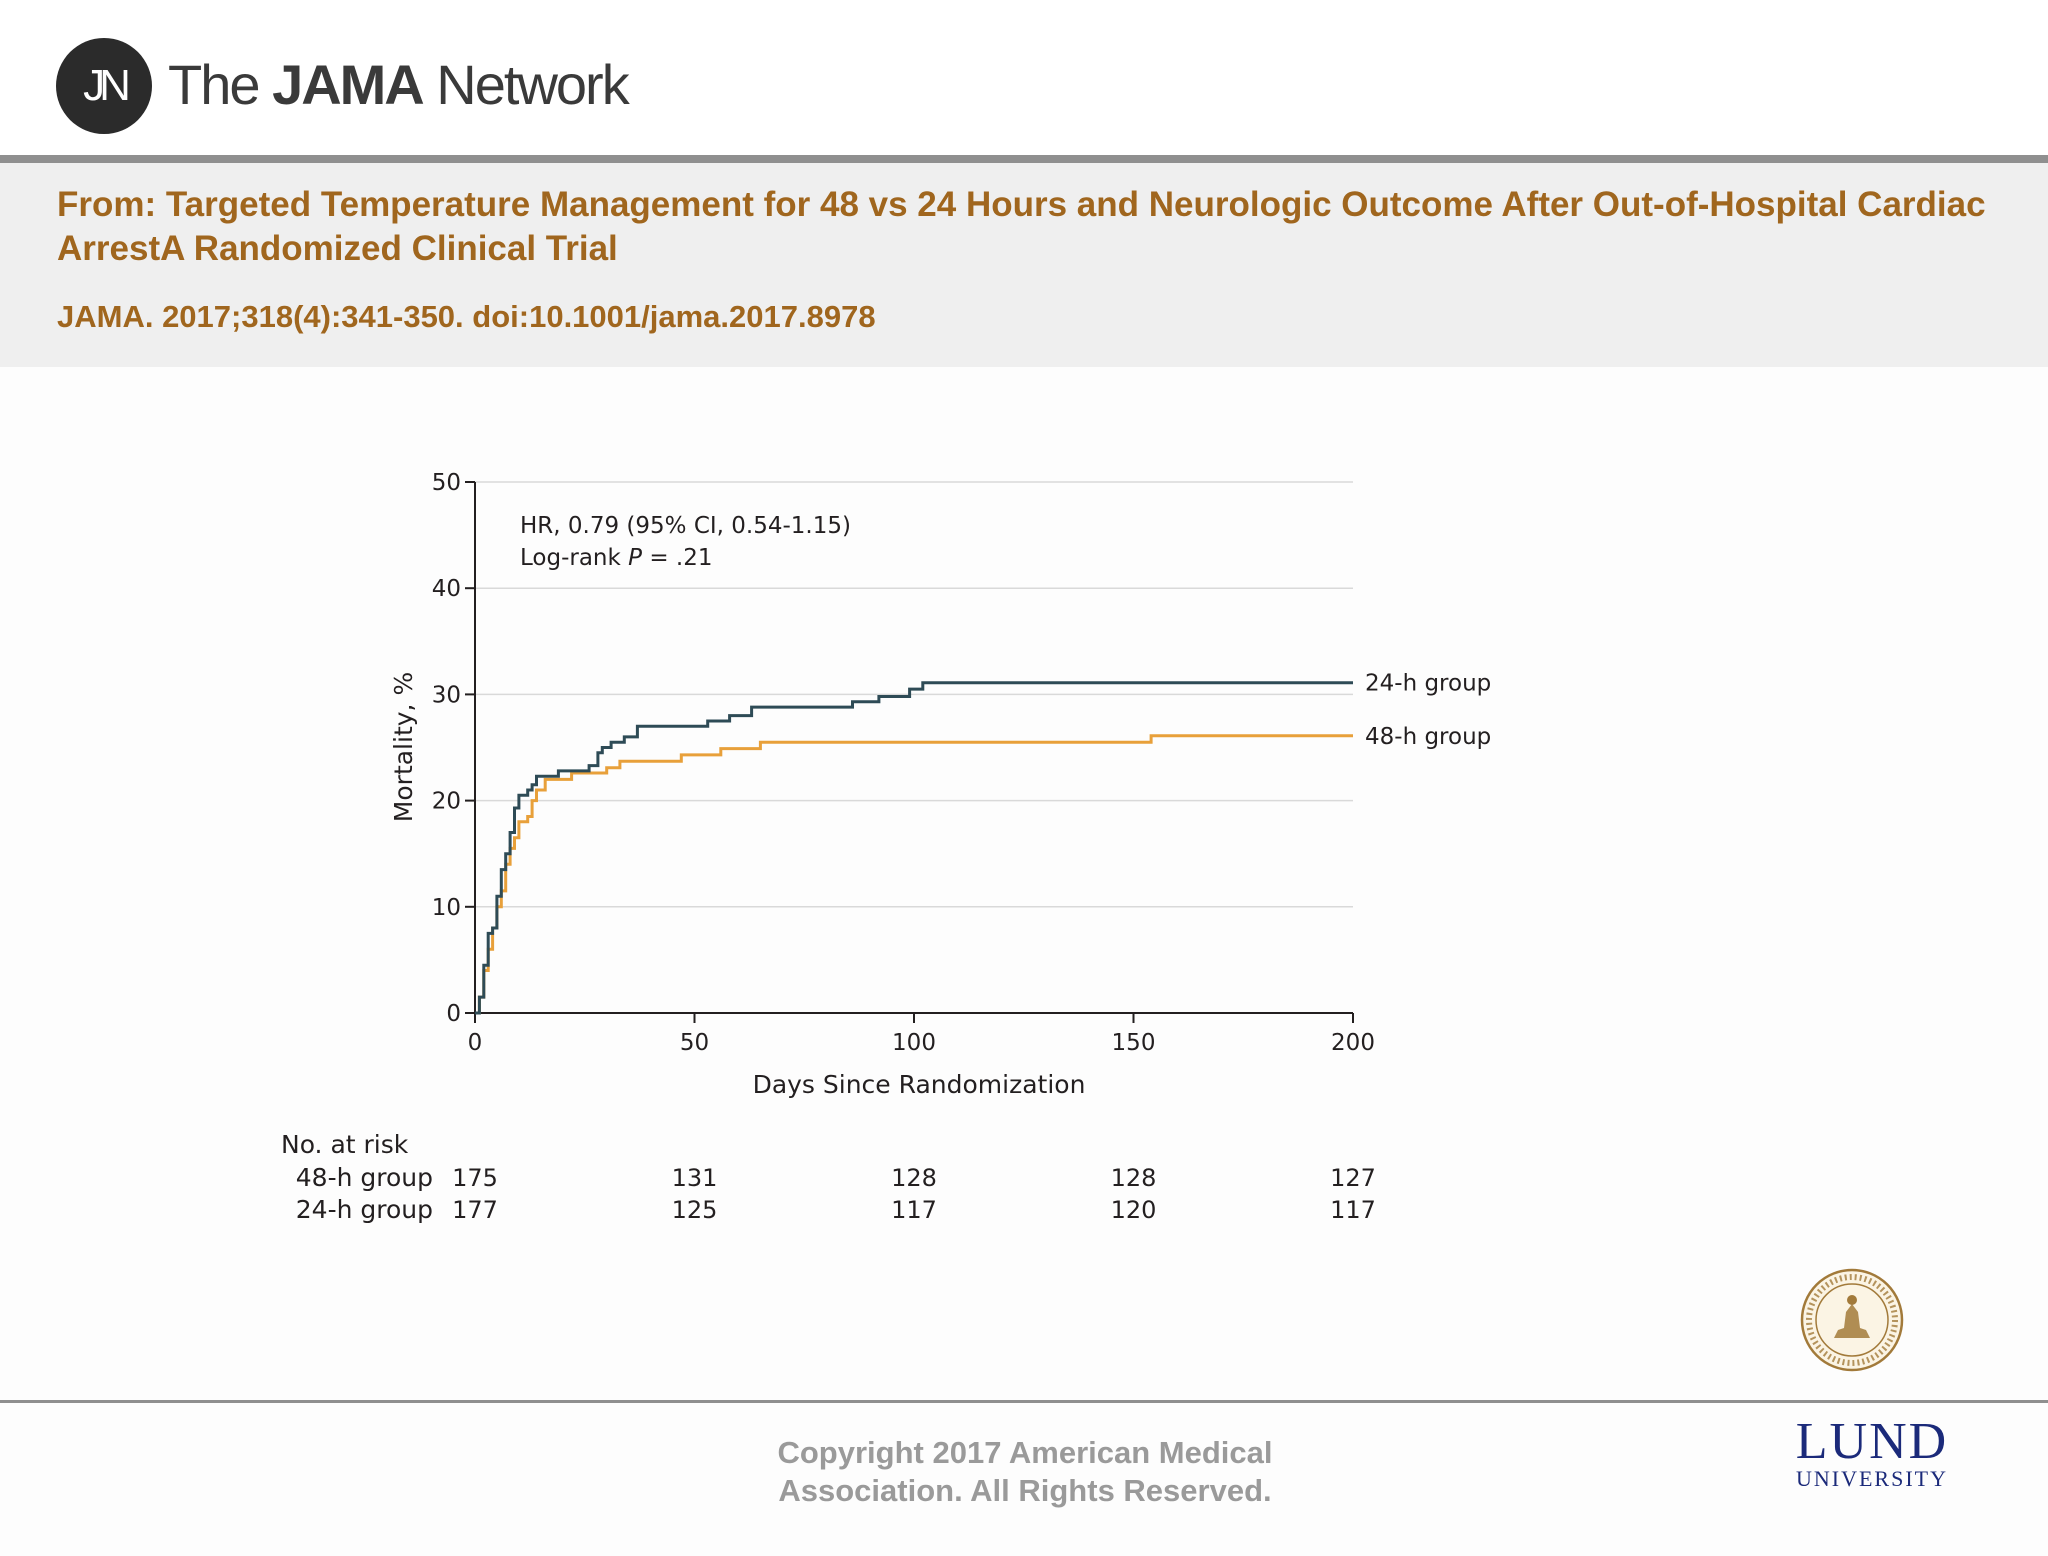  I want to click on jama-network-logo: JN, so click(104, 86).